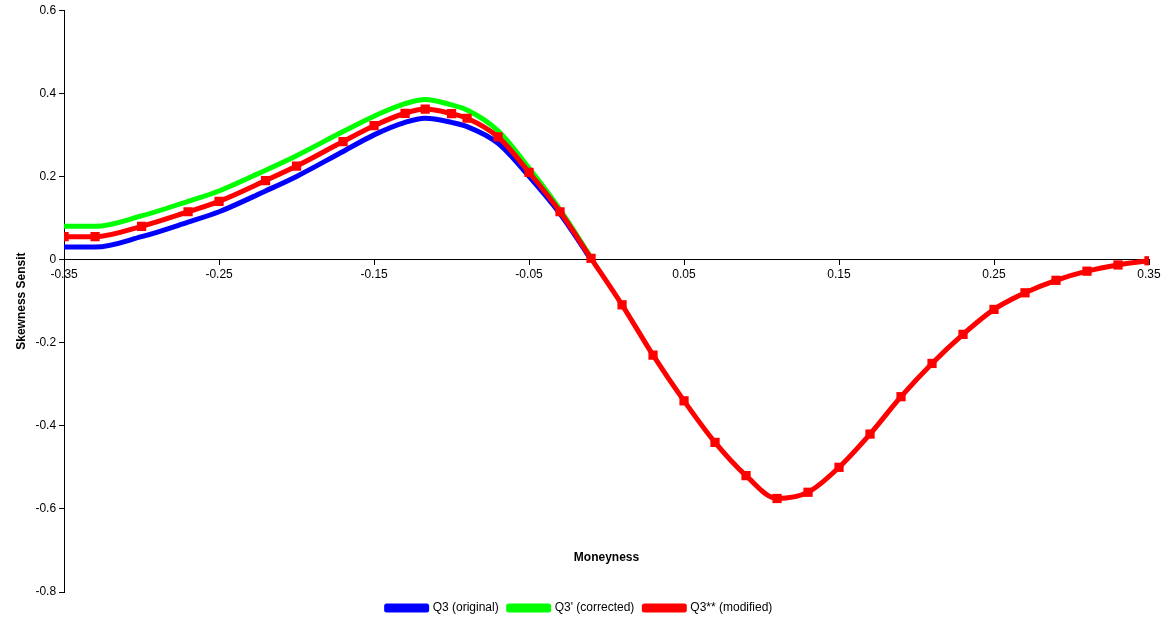 This screenshot has width=1171, height=628. Describe the element at coordinates (839, 274) in the screenshot. I see `x-tick-label: 0.15` at that location.